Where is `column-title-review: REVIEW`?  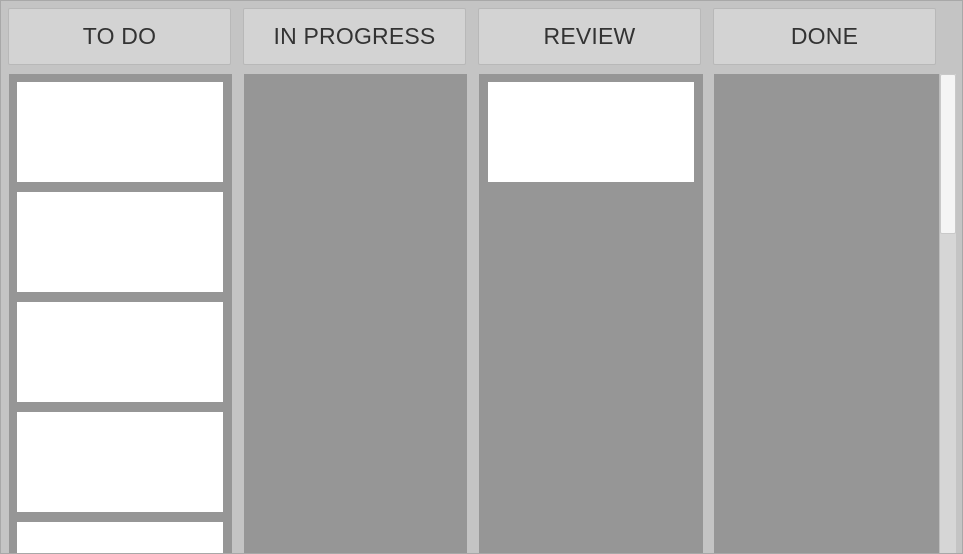
column-title-review: REVIEW is located at coordinates (589, 36).